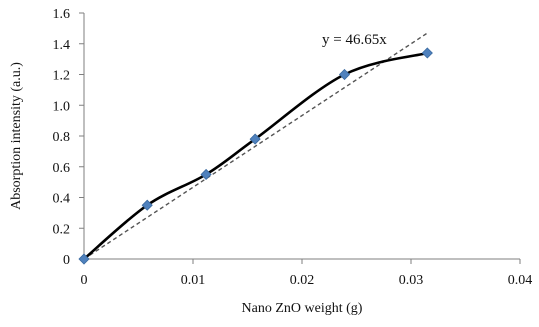  What do you see at coordinates (16, 136) in the screenshot?
I see `y-axis-title: Absorption intensity (a.u.)` at bounding box center [16, 136].